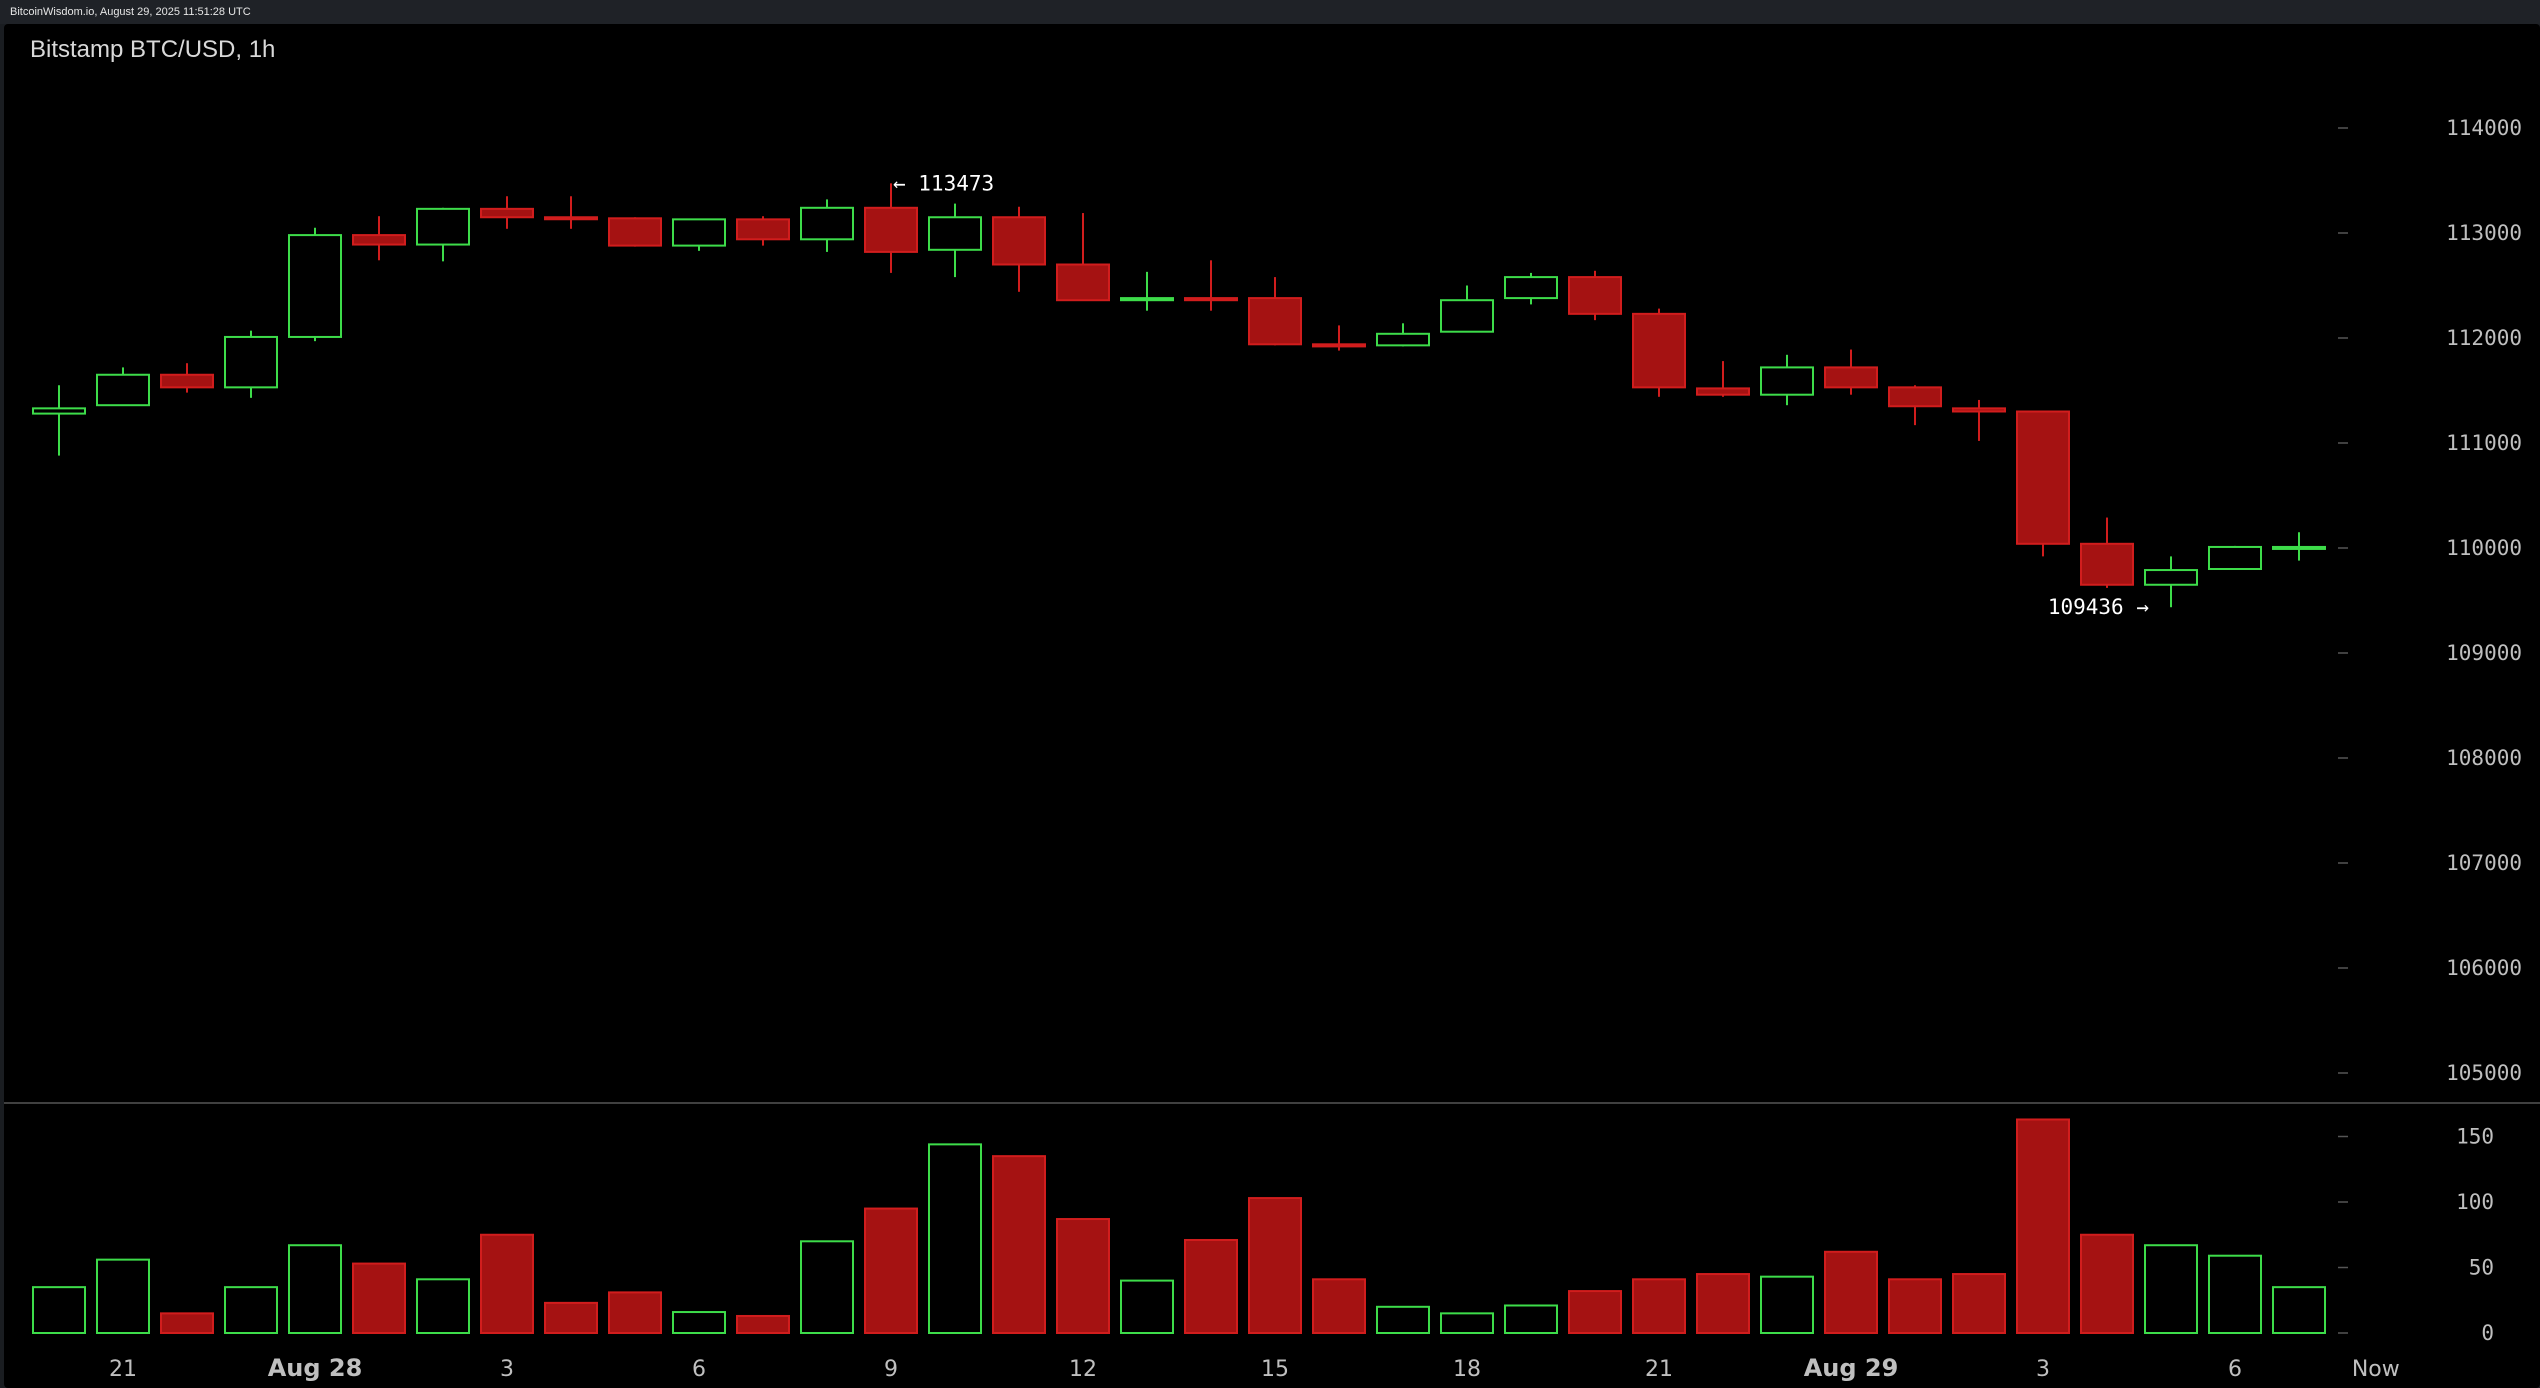  I want to click on price-tick-label: 113000, so click(2484, 233).